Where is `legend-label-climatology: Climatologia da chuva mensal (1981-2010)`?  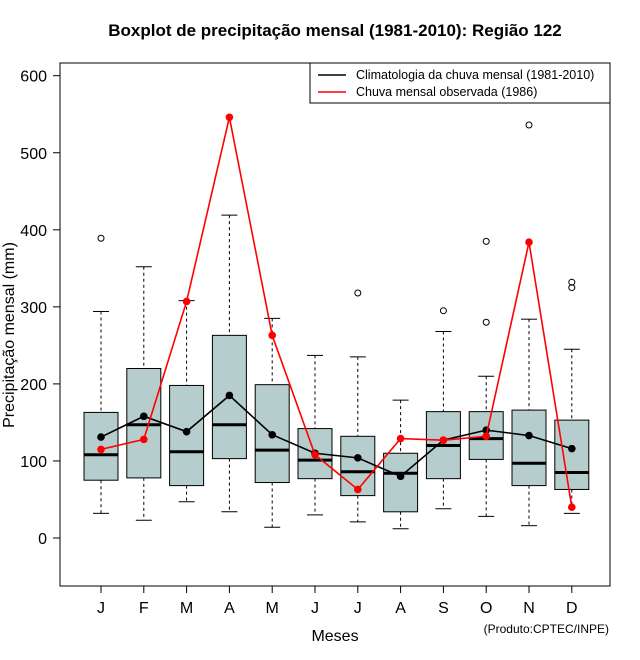 legend-label-climatology: Climatologia da chuva mensal (1981-2010) is located at coordinates (475, 75).